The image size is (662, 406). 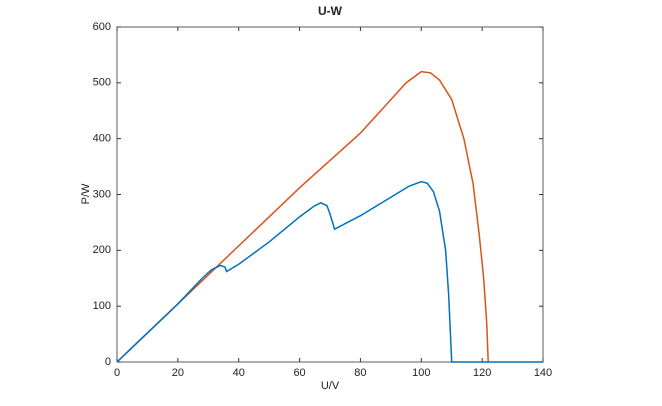 What do you see at coordinates (102, 194) in the screenshot?
I see `y-tick-label: 300` at bounding box center [102, 194].